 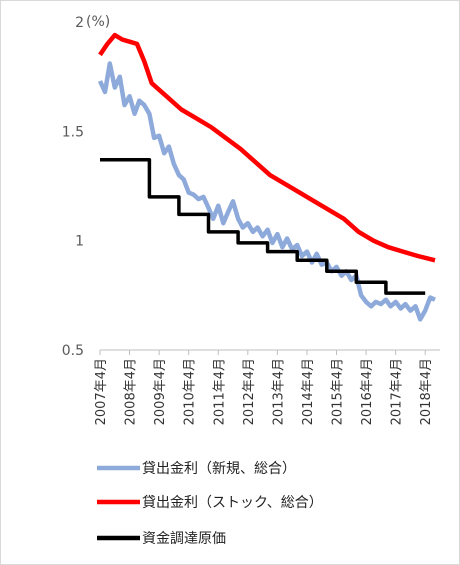 What do you see at coordinates (190, 391) in the screenshot?
I see `x-tick-label: 2010年4月` at bounding box center [190, 391].